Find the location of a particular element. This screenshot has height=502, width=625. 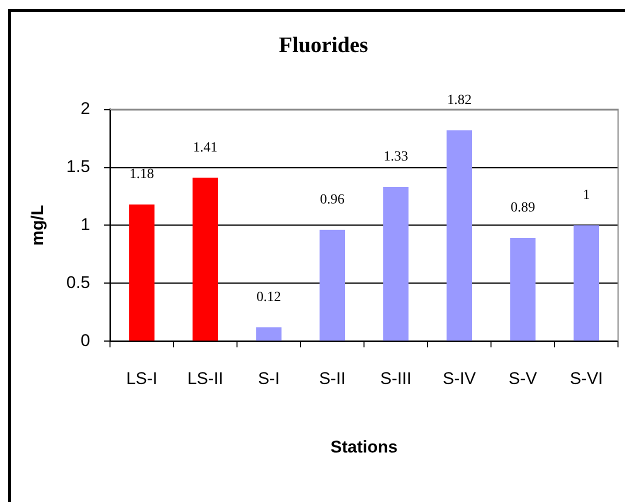

data-label: 1.33 is located at coordinates (396, 157).